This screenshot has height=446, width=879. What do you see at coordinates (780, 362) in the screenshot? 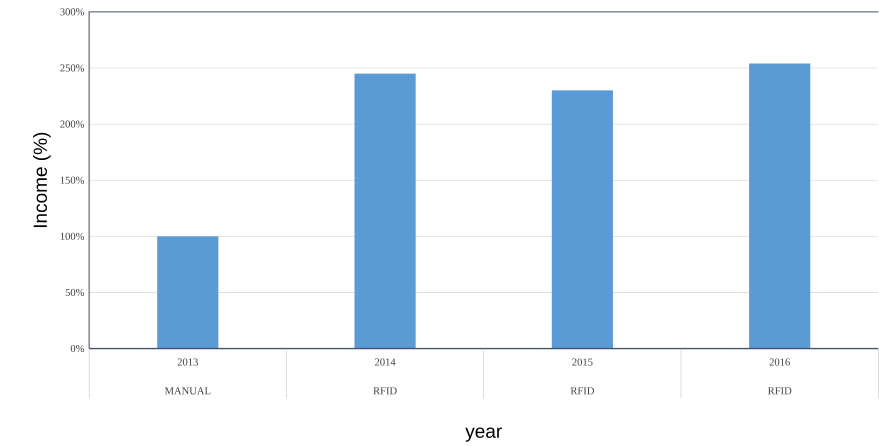
I see `x-tick-label: 2016` at bounding box center [780, 362].